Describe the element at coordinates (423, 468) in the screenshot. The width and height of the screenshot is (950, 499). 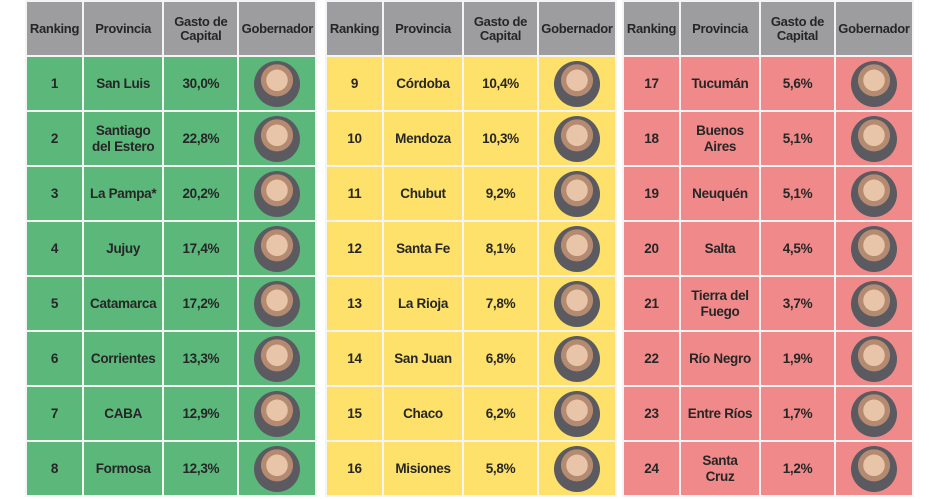
I see `province-cell: Misiones` at that location.